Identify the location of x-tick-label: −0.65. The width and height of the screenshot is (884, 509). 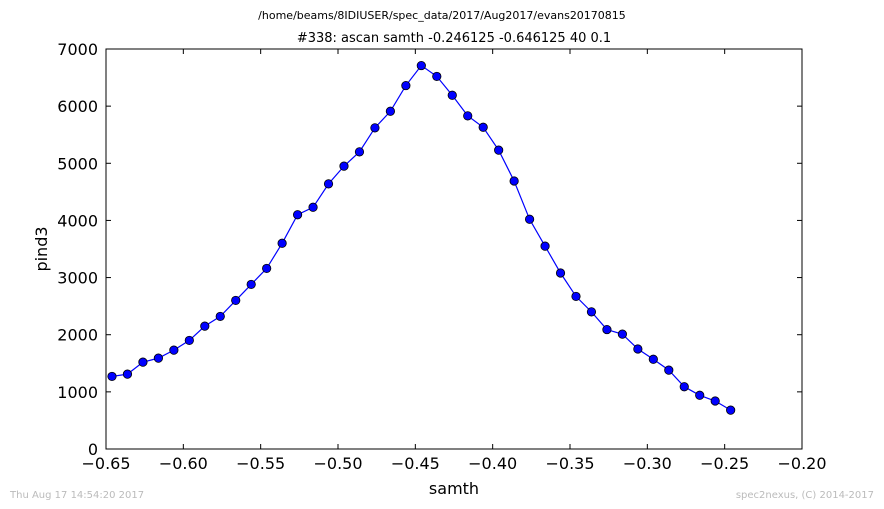
(105, 463).